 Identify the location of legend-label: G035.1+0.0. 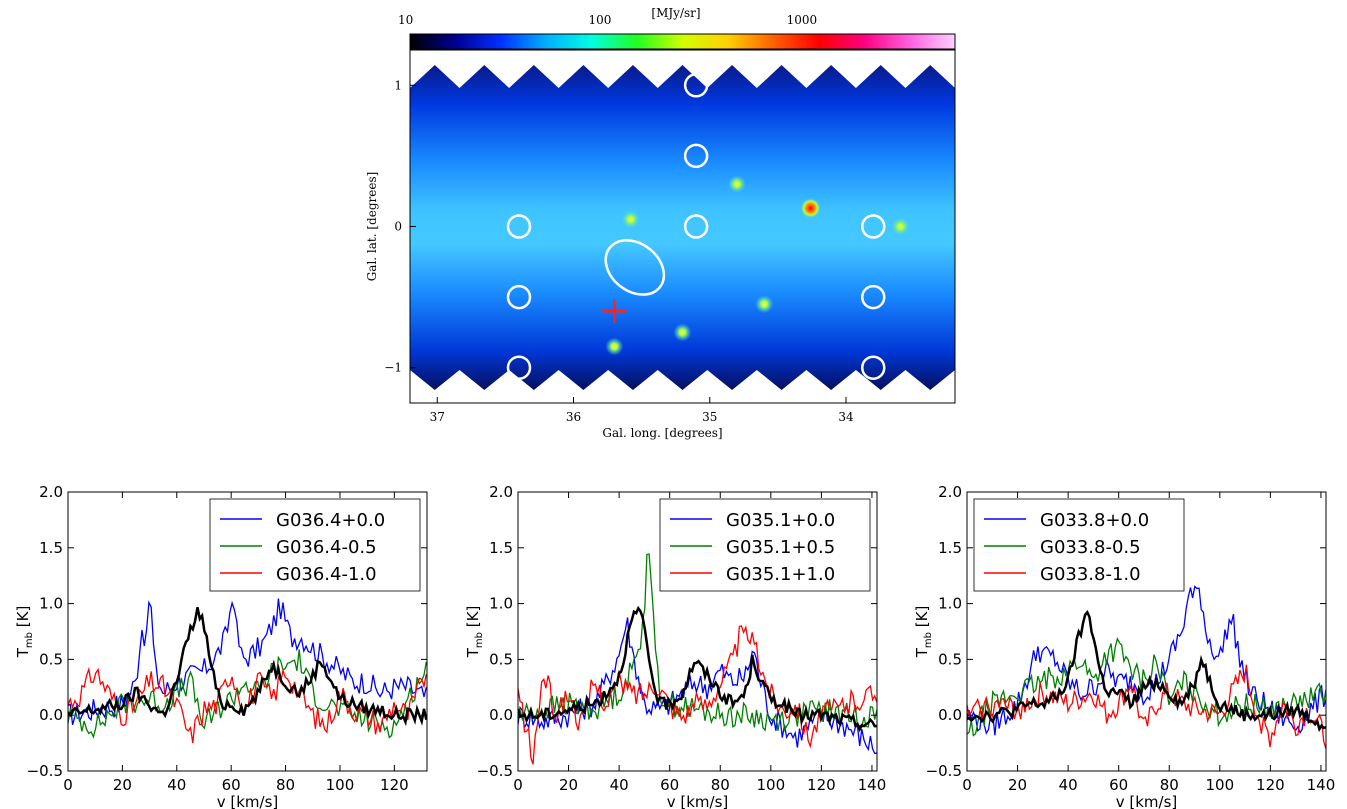
(780, 520).